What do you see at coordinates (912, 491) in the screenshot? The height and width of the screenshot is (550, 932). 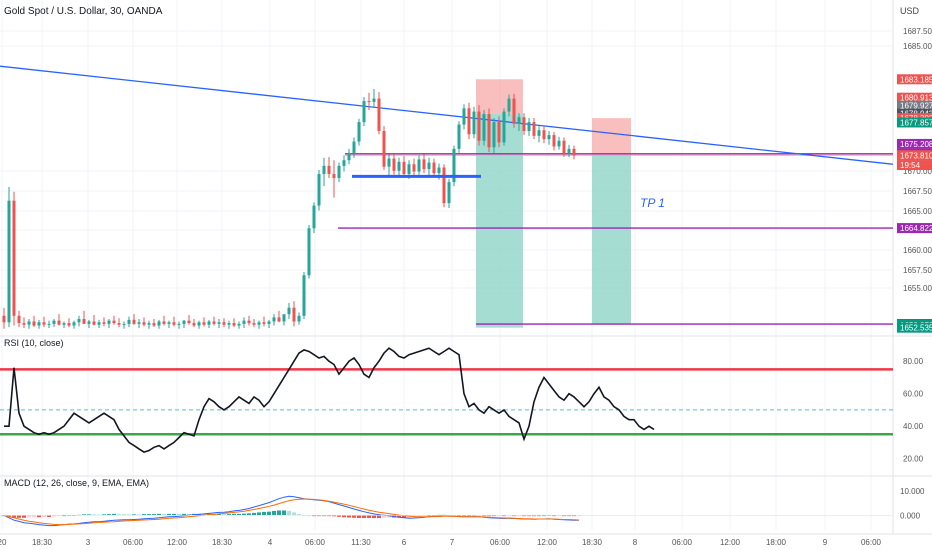 I see `macd-tick-label: 10.000` at bounding box center [912, 491].